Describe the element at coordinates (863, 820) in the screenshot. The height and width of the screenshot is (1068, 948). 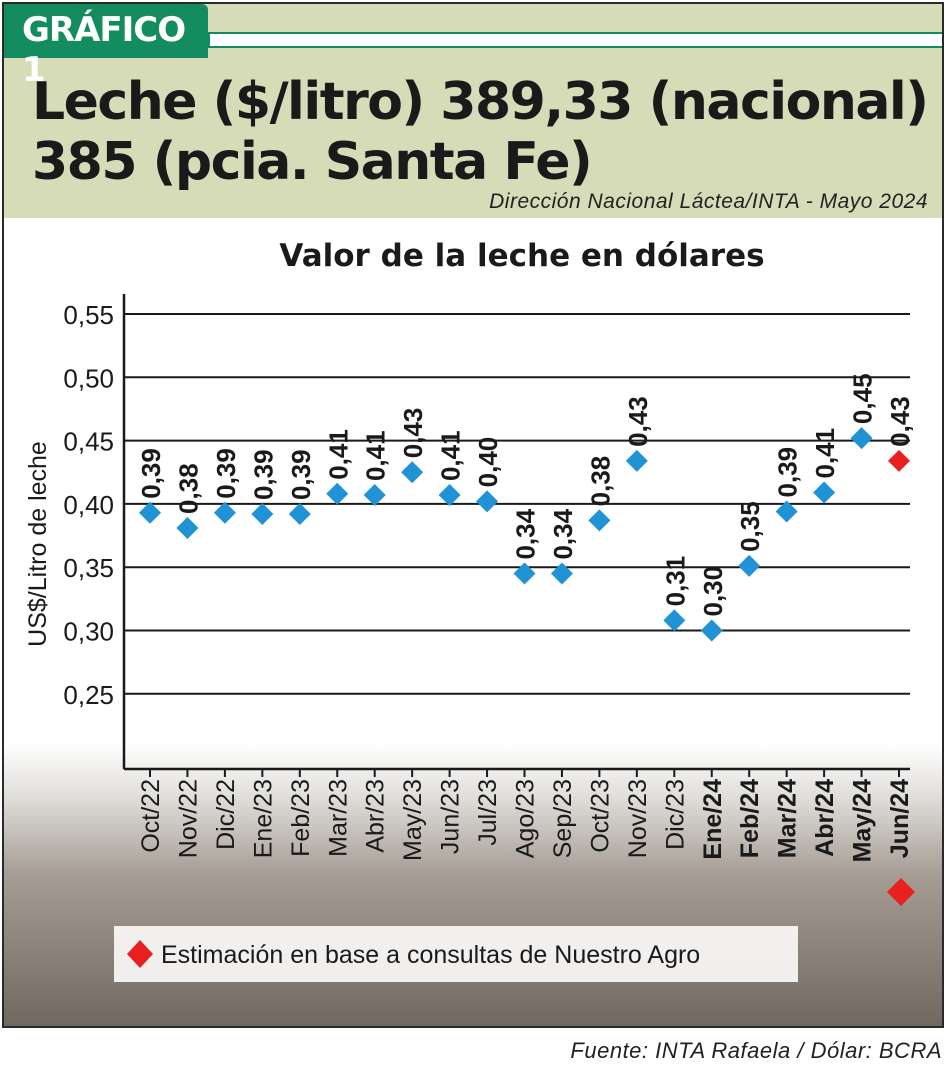
I see `x-tick-label: May/24` at that location.